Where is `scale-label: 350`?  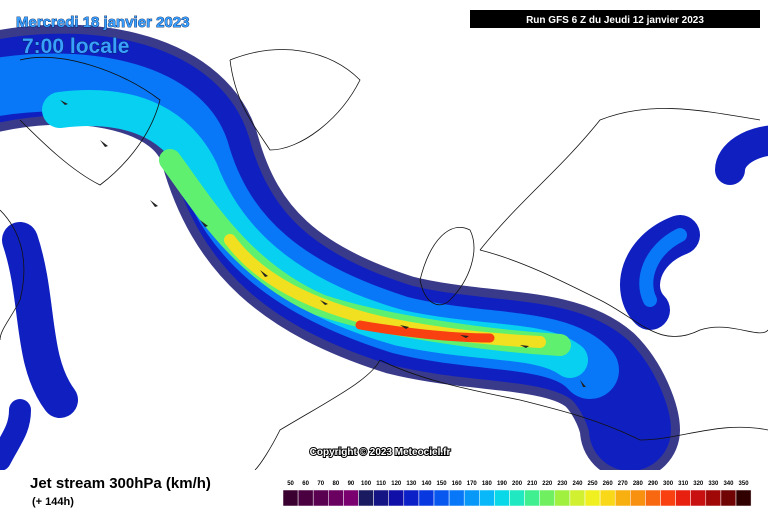
scale-label: 350 is located at coordinates (744, 484).